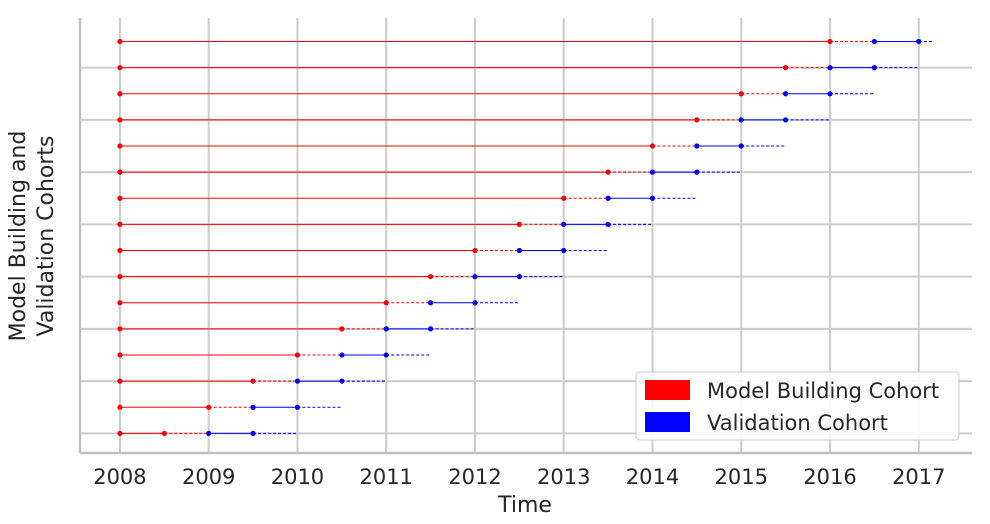 This screenshot has width=990, height=524. Describe the element at coordinates (918, 477) in the screenshot. I see `x-tick-label: 2017` at that location.